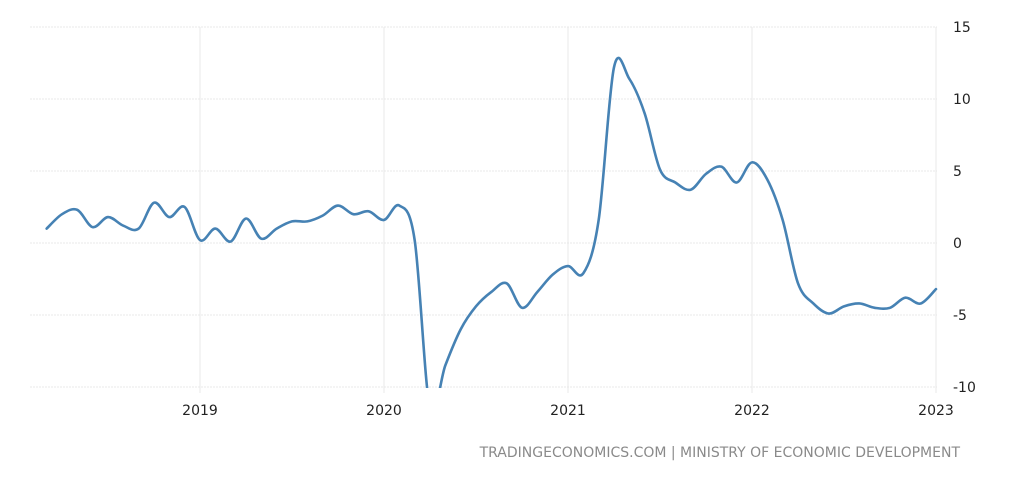 The image size is (1024, 477). Describe the element at coordinates (384, 411) in the screenshot. I see `x-tick-label: 2020` at that location.